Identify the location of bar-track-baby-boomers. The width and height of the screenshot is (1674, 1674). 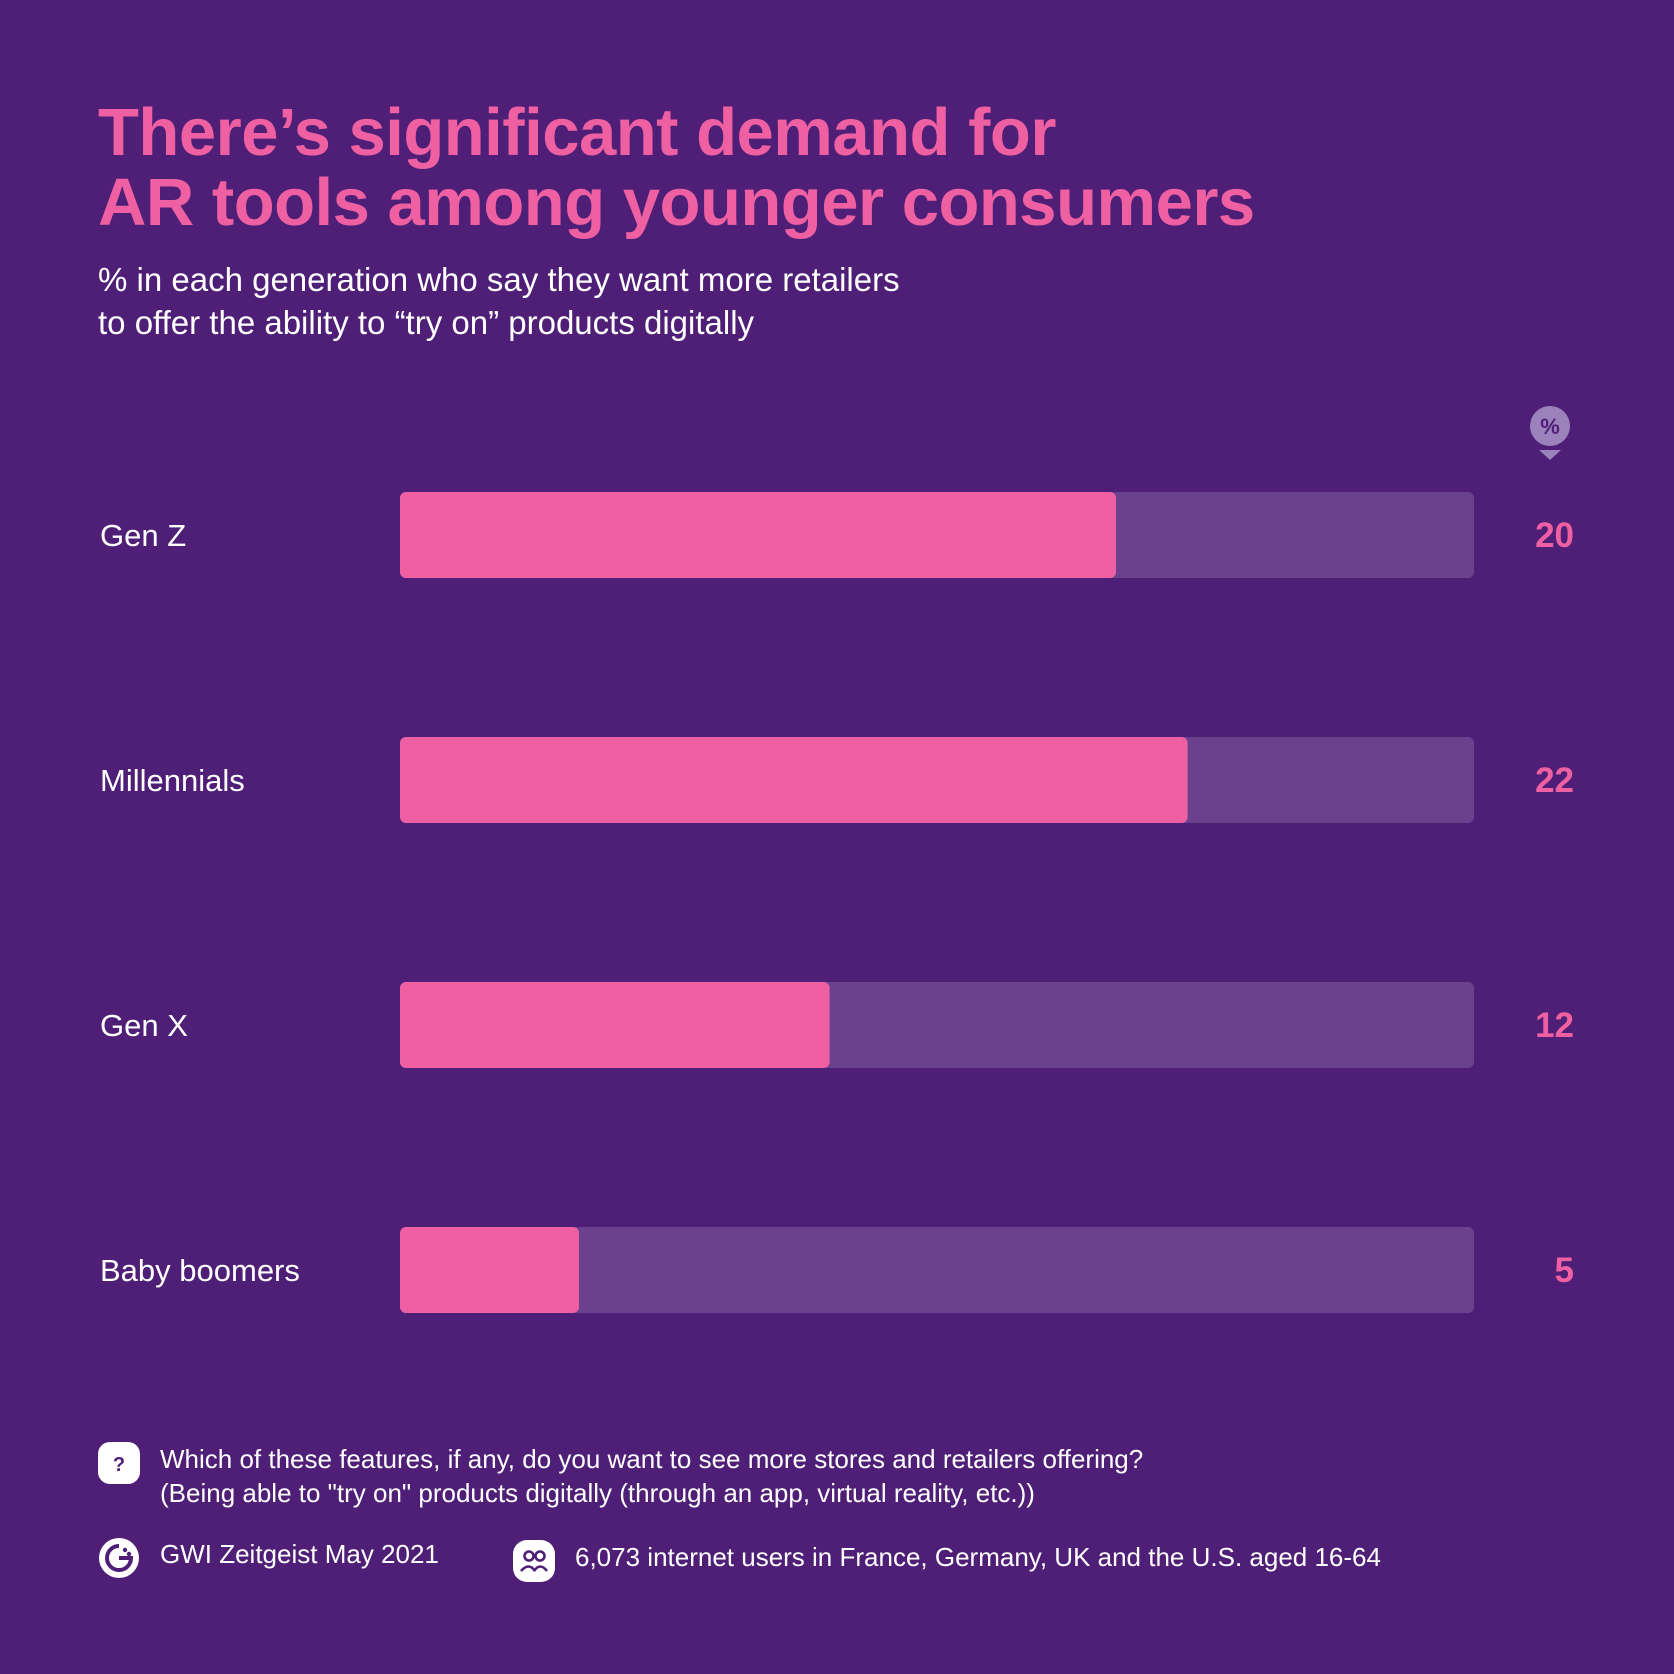
(937, 1270).